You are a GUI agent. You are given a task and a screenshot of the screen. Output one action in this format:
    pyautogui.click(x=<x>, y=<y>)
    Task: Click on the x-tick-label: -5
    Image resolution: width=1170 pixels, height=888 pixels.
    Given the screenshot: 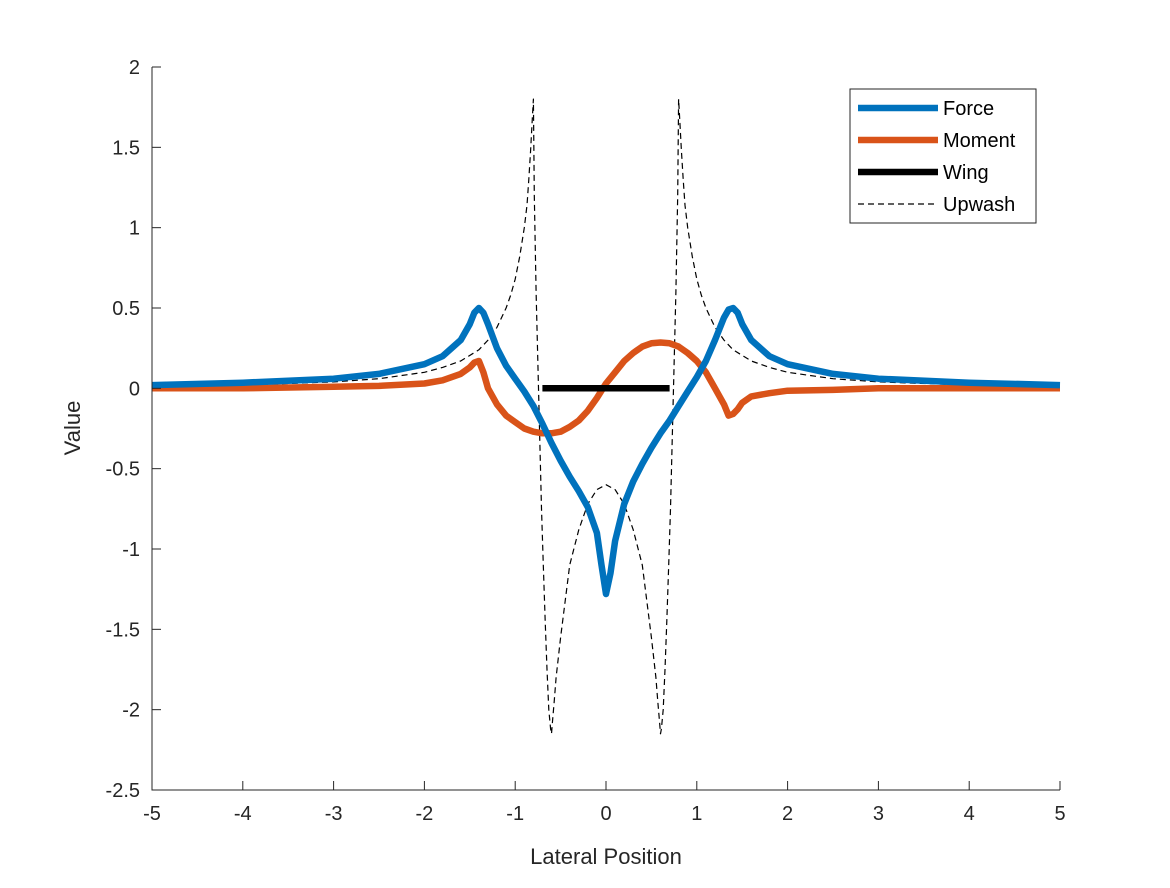 What is the action you would take?
    pyautogui.click(x=152, y=814)
    